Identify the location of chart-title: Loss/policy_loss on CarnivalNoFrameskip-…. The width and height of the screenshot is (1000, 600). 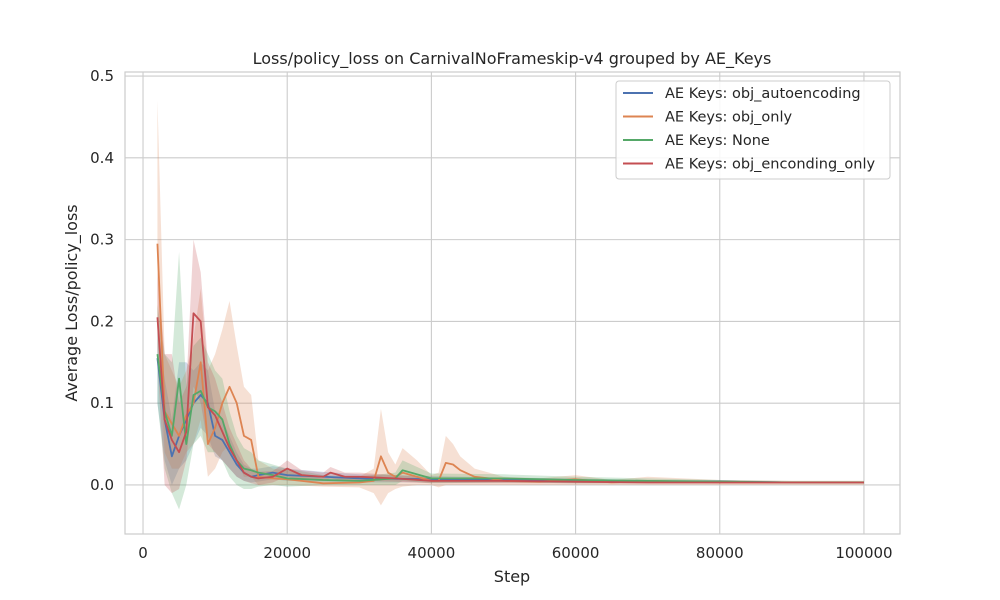
(512, 59).